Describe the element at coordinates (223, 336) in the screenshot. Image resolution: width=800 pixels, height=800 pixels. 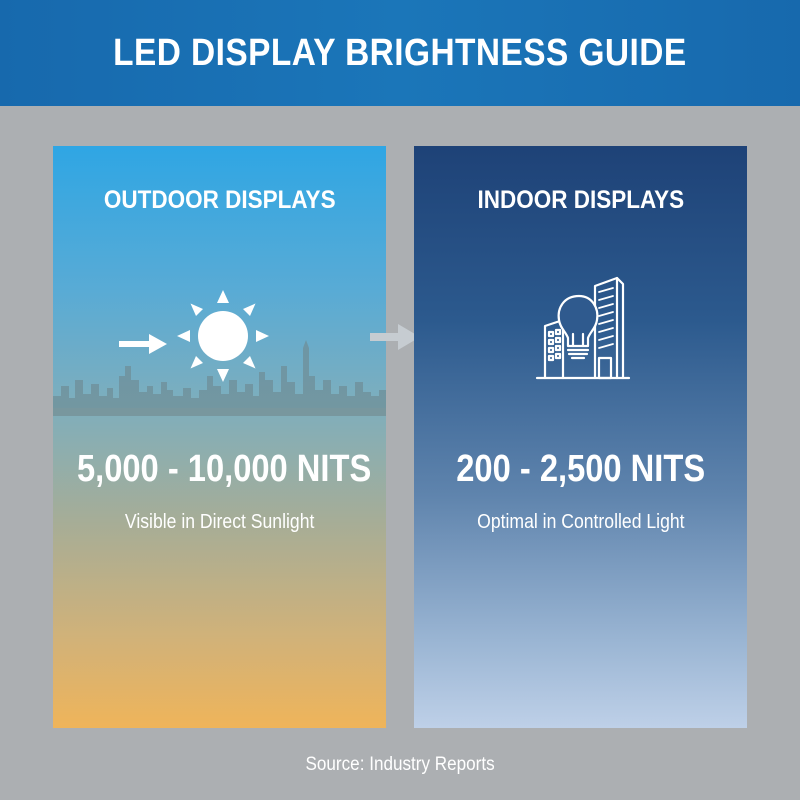
I see `sun-icon` at that location.